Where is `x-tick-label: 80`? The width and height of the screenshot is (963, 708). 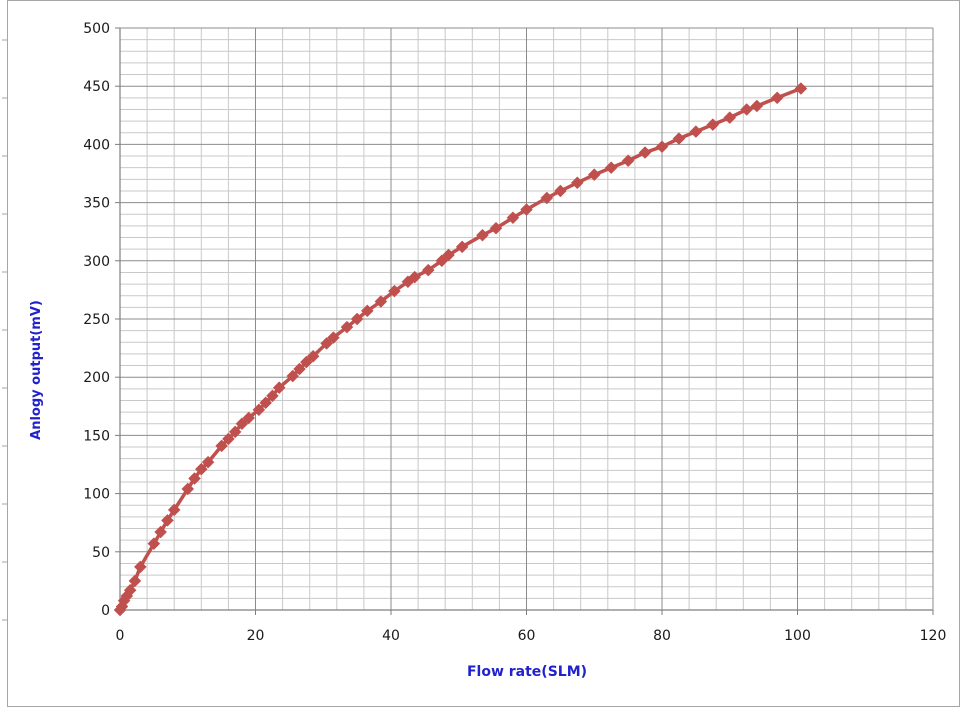
x-tick-label: 80 is located at coordinates (662, 636).